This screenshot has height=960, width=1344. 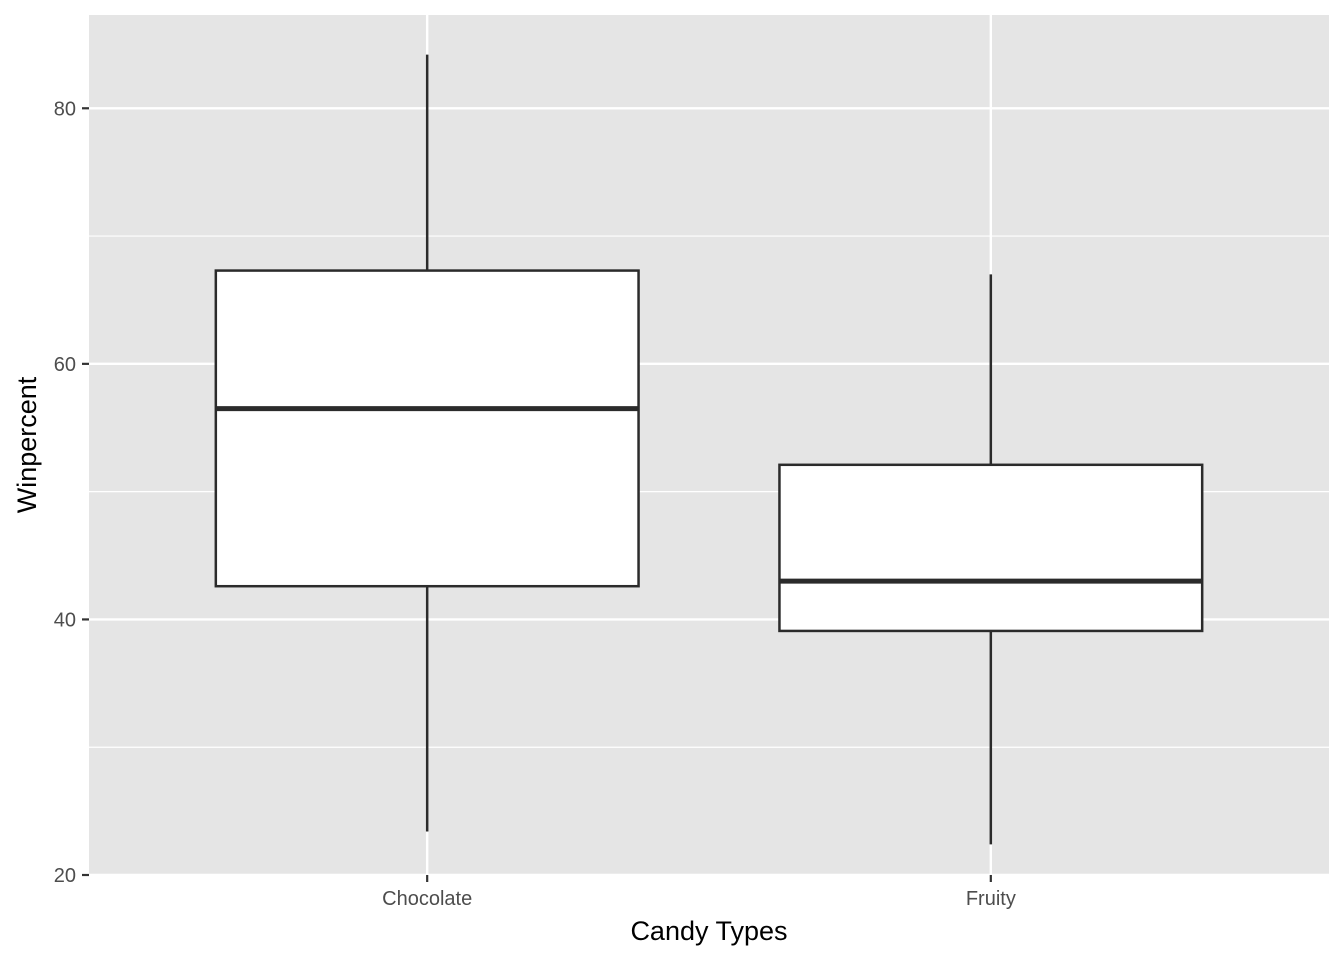 I want to click on x-axis-title: Candy Types, so click(x=708, y=931).